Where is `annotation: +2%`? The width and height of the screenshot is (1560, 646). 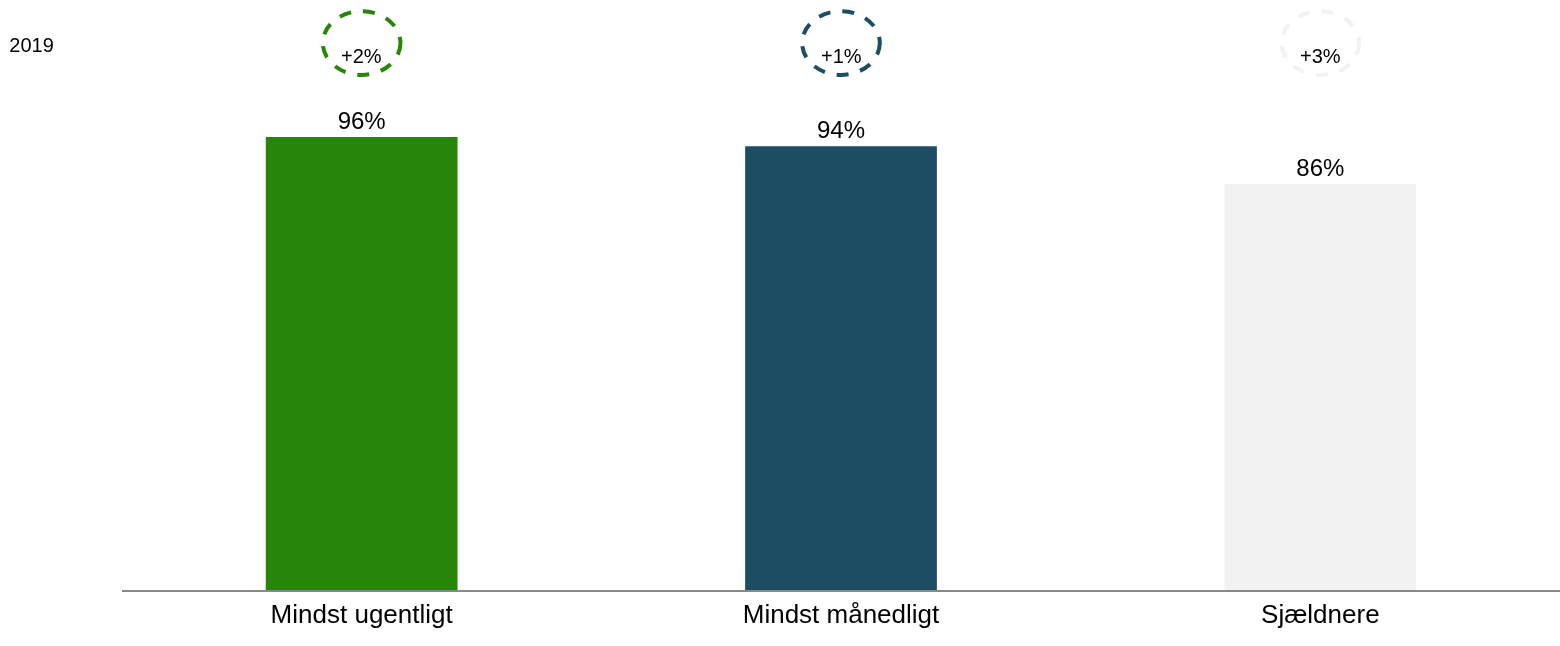
annotation: +2% is located at coordinates (361, 56).